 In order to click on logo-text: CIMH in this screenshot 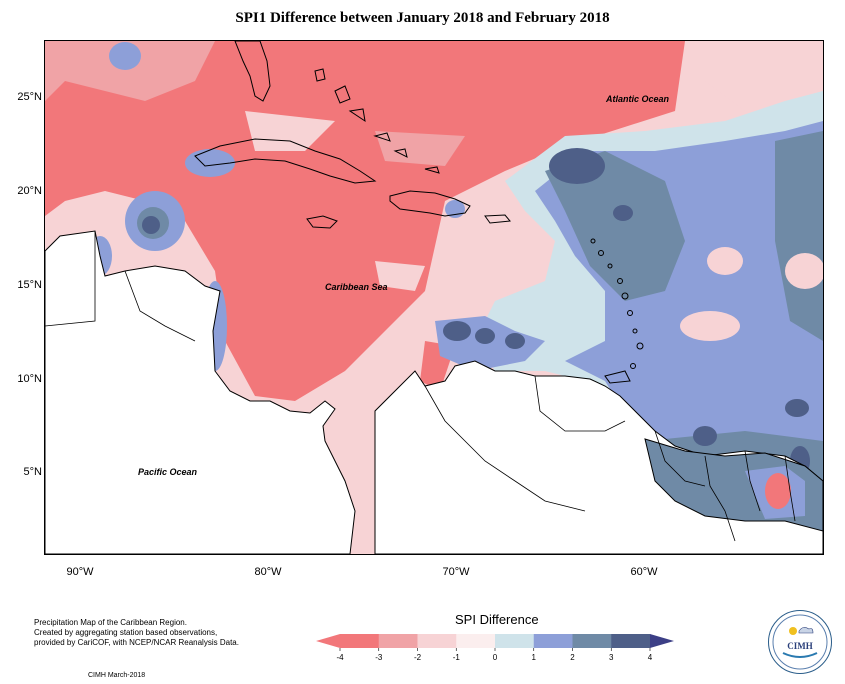, I will do `click(800, 646)`.